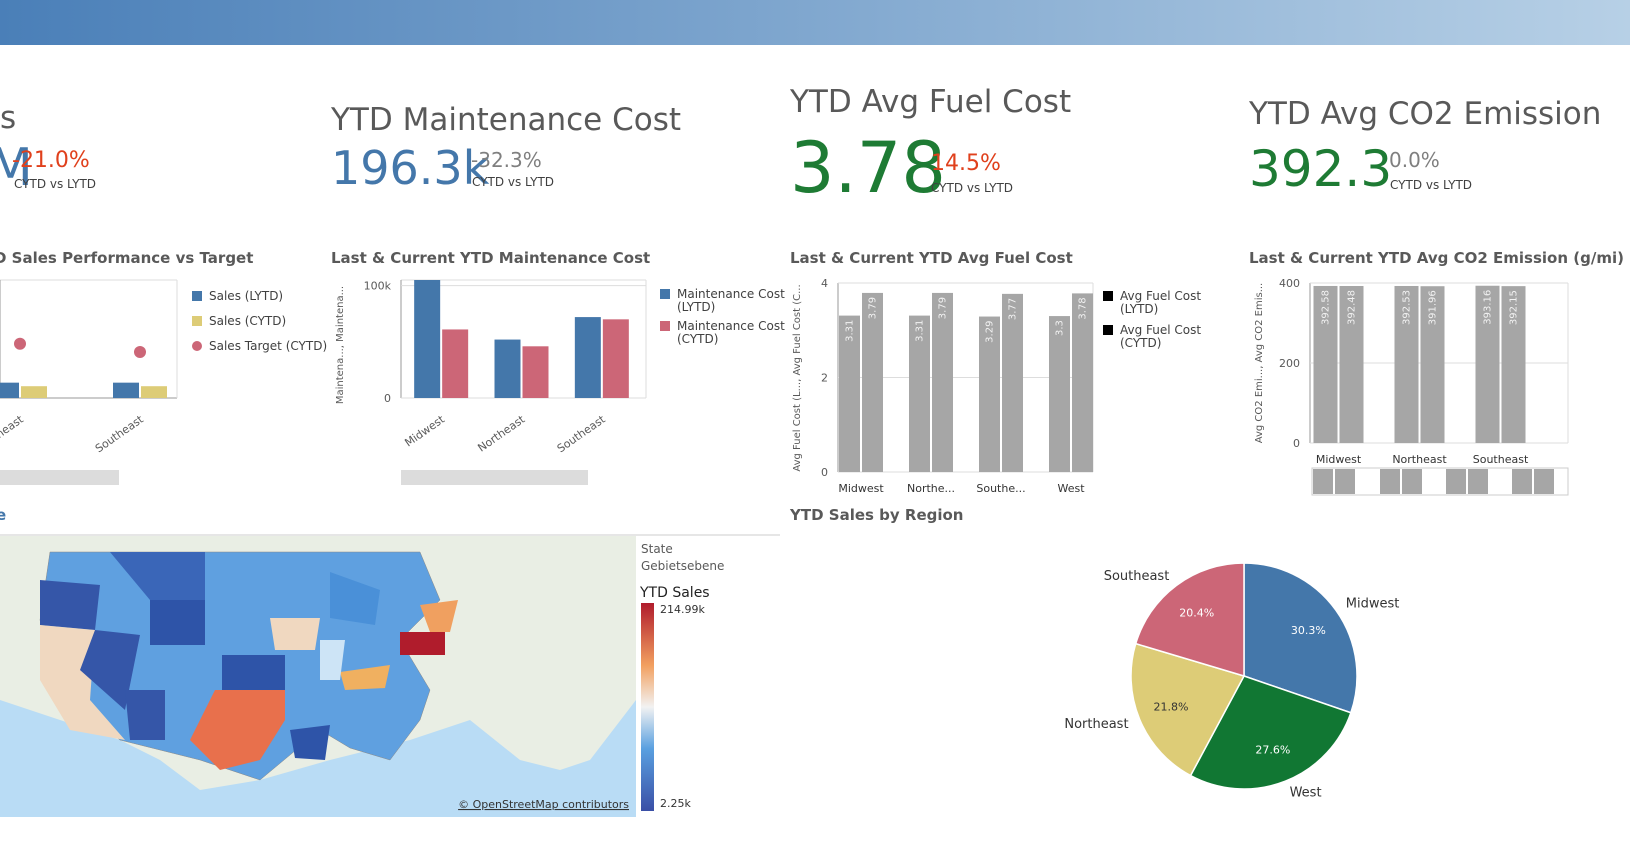  What do you see at coordinates (1013, 309) in the screenshot?
I see `value-label: 3.77` at bounding box center [1013, 309].